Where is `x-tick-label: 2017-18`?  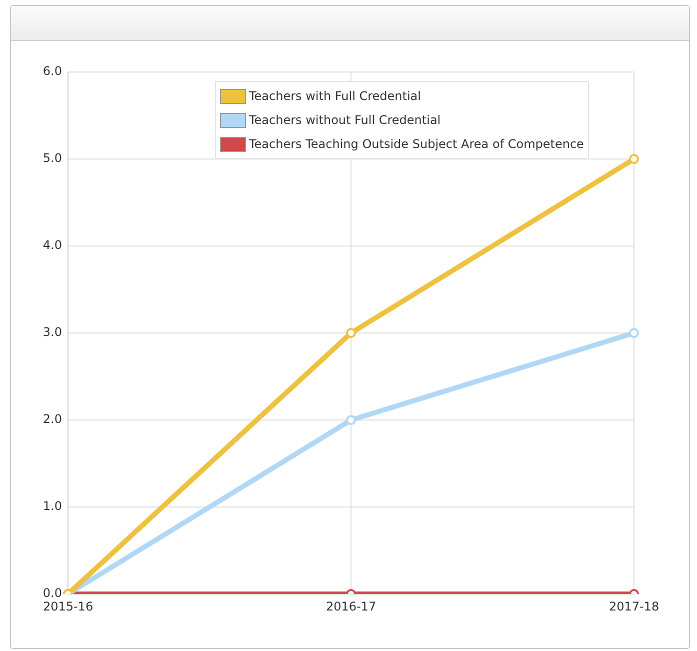 x-tick-label: 2017-18 is located at coordinates (634, 606).